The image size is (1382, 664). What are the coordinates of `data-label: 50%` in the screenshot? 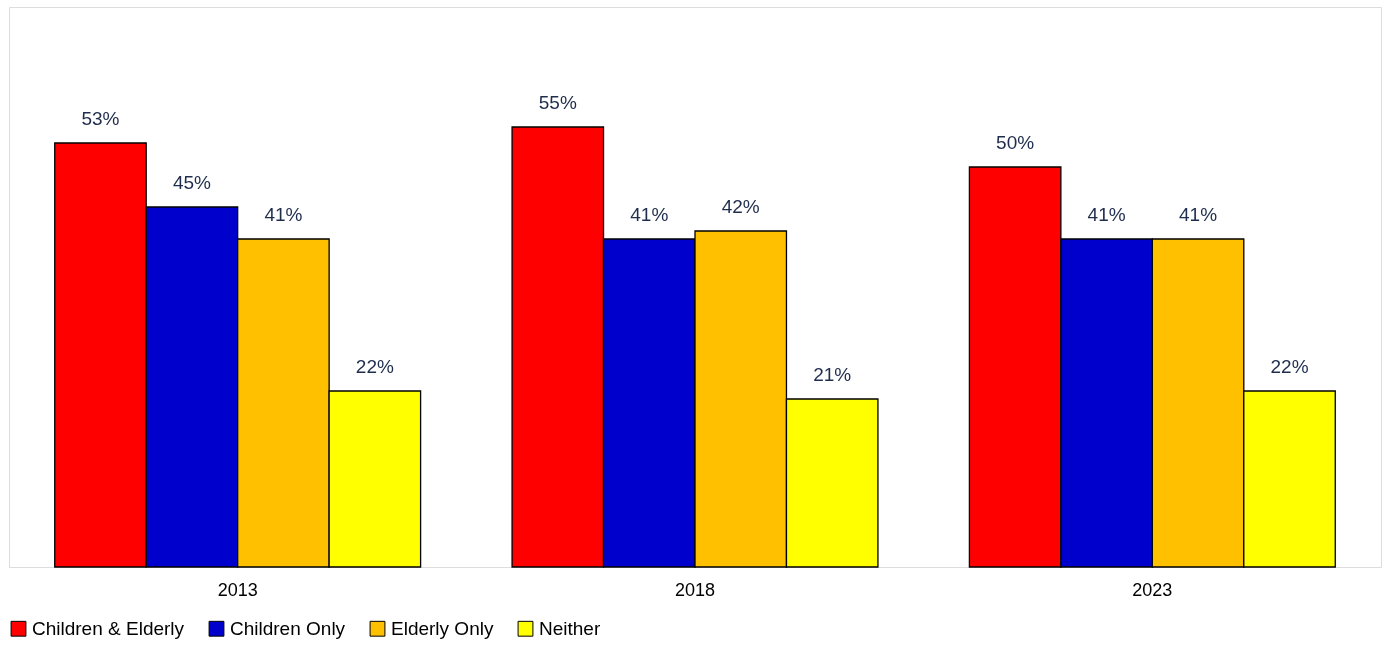 It's located at (1015, 142).